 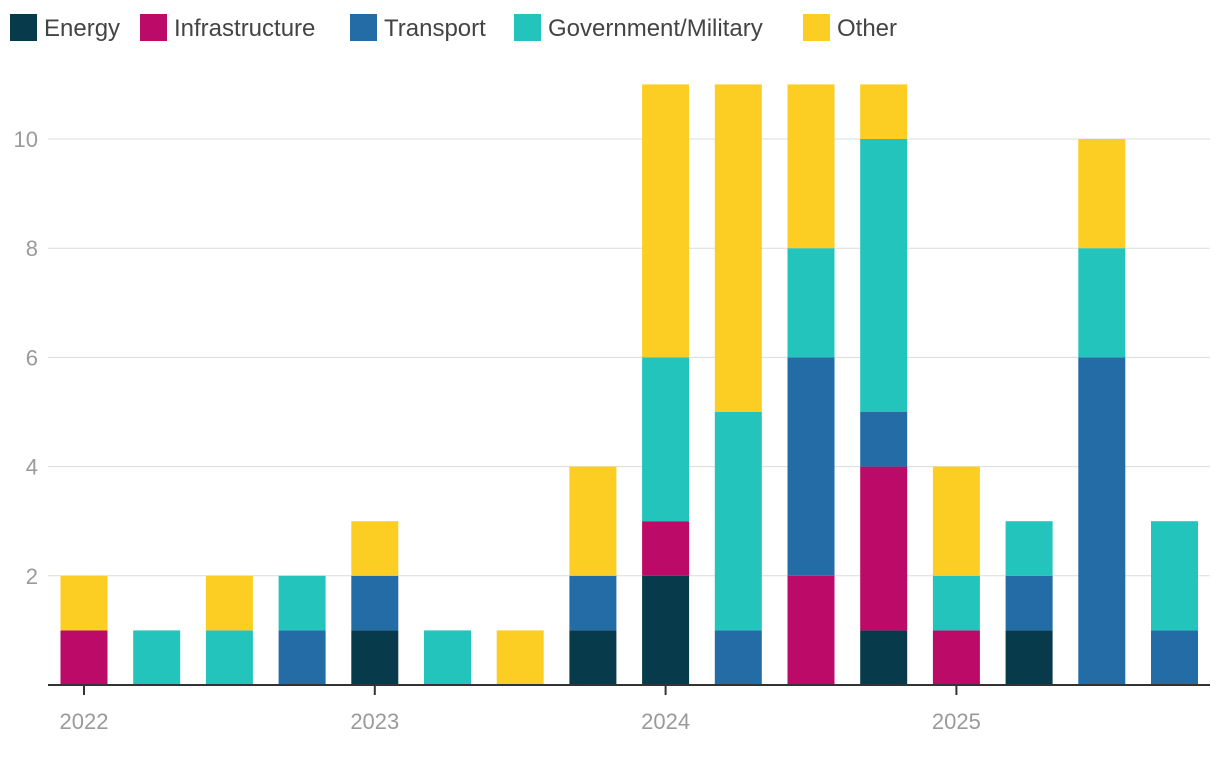 I want to click on bar-15-government-military, so click(x=1174, y=576).